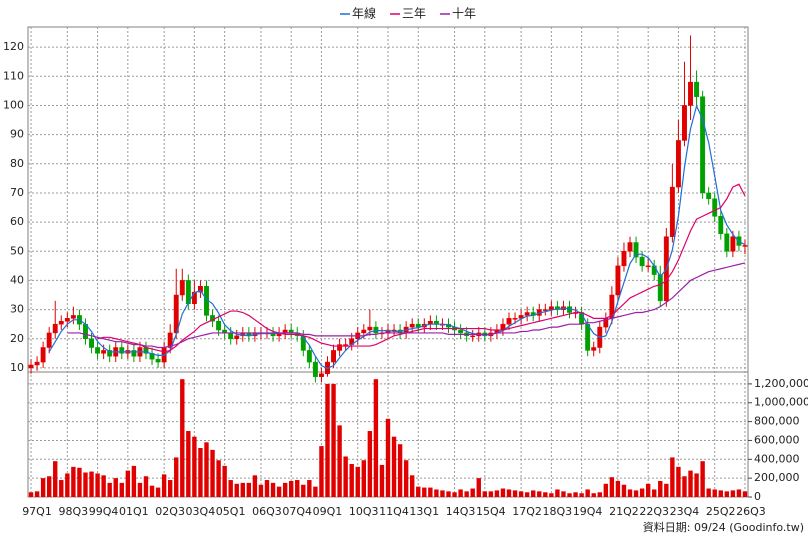  I want to click on y-tick-label: 50, so click(17, 250).